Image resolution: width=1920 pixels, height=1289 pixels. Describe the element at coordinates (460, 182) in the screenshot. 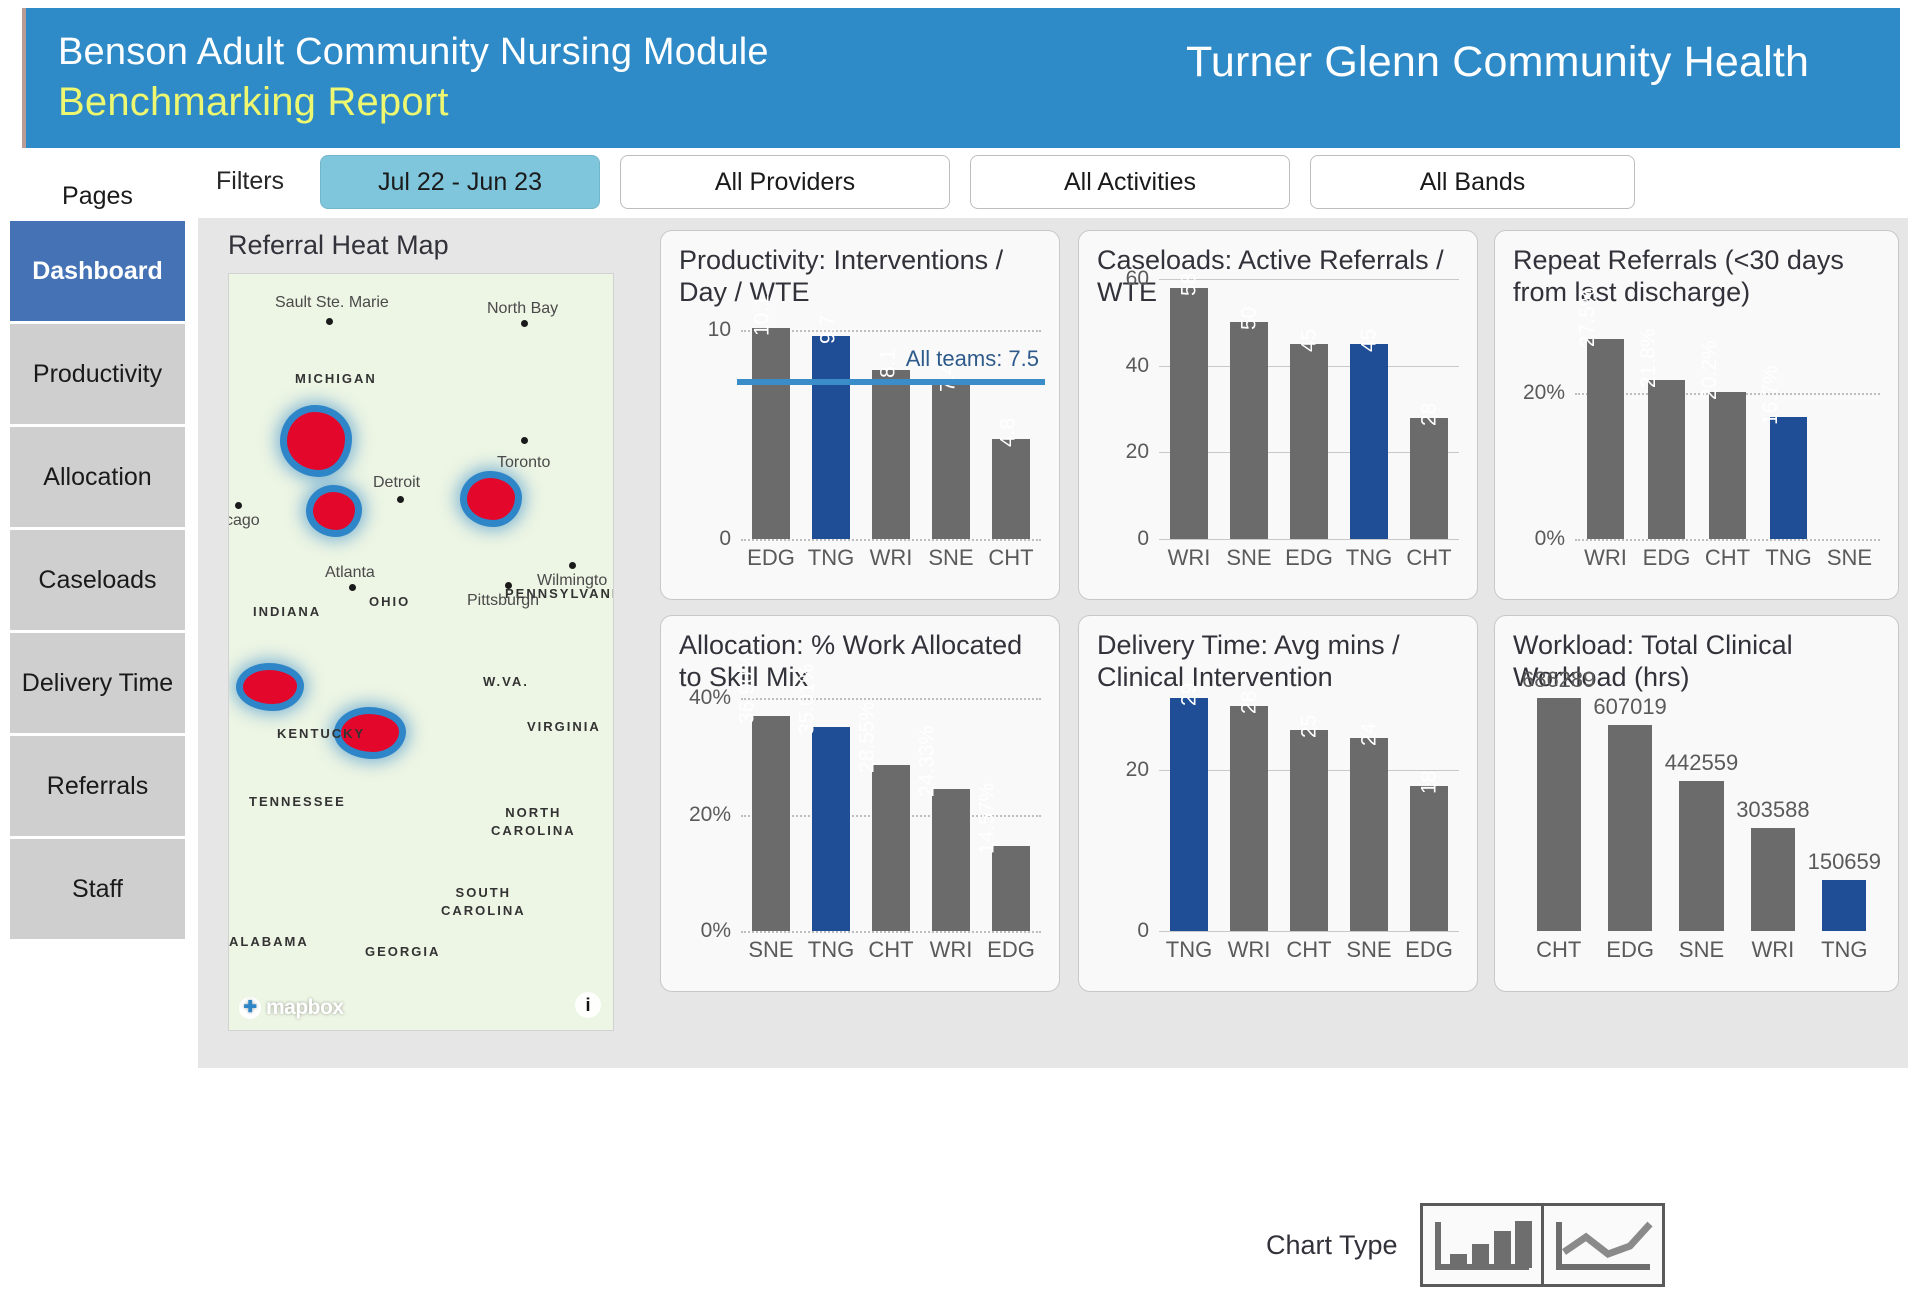

I see `filter-date-range: Jul 22 - Jun 23` at that location.